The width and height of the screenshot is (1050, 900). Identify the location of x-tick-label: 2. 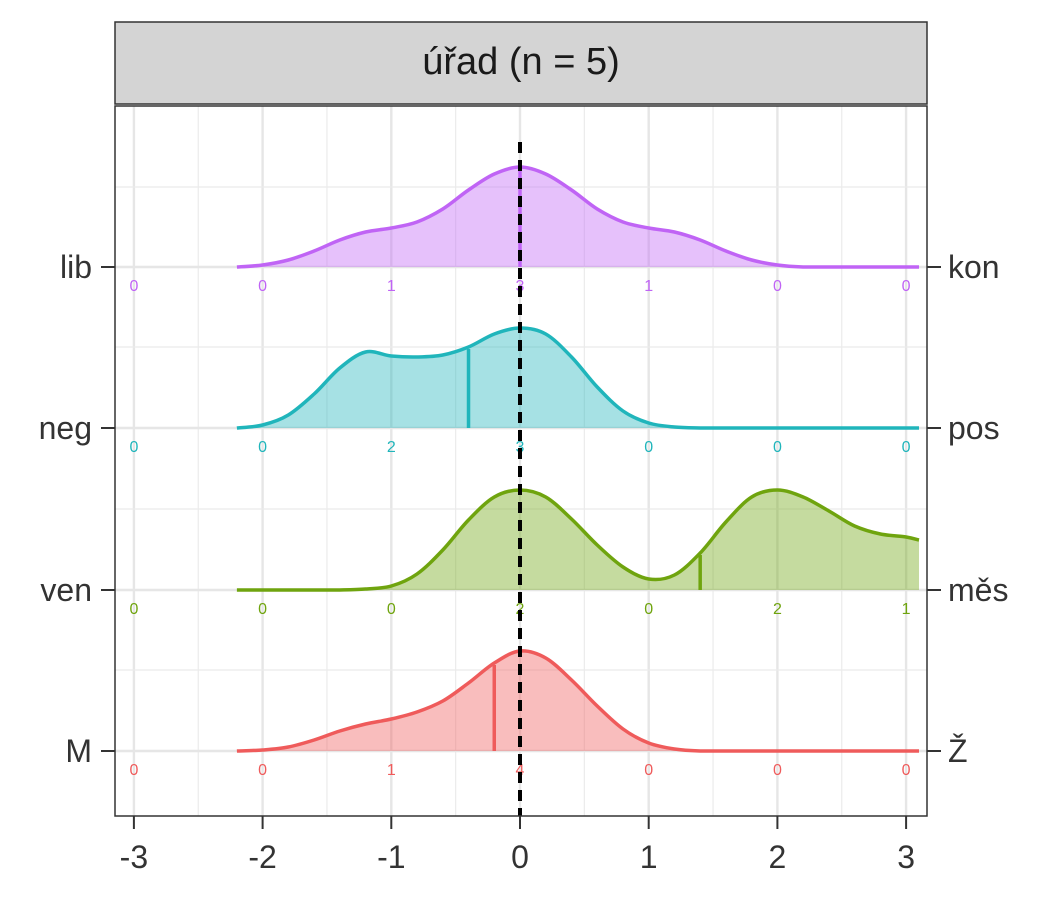
(778, 857).